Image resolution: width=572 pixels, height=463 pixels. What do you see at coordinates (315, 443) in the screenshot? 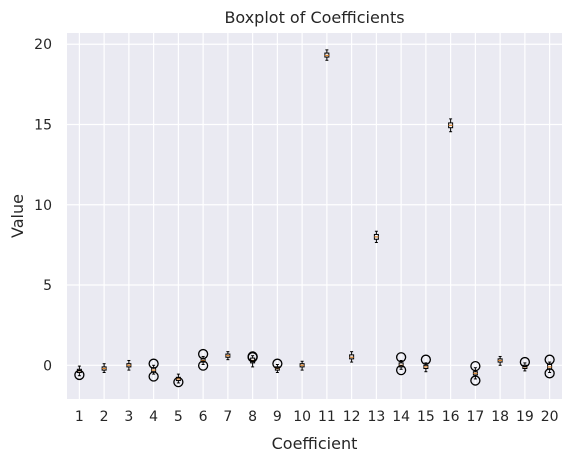
I see `x-axis-label: Coefficient` at bounding box center [315, 443].